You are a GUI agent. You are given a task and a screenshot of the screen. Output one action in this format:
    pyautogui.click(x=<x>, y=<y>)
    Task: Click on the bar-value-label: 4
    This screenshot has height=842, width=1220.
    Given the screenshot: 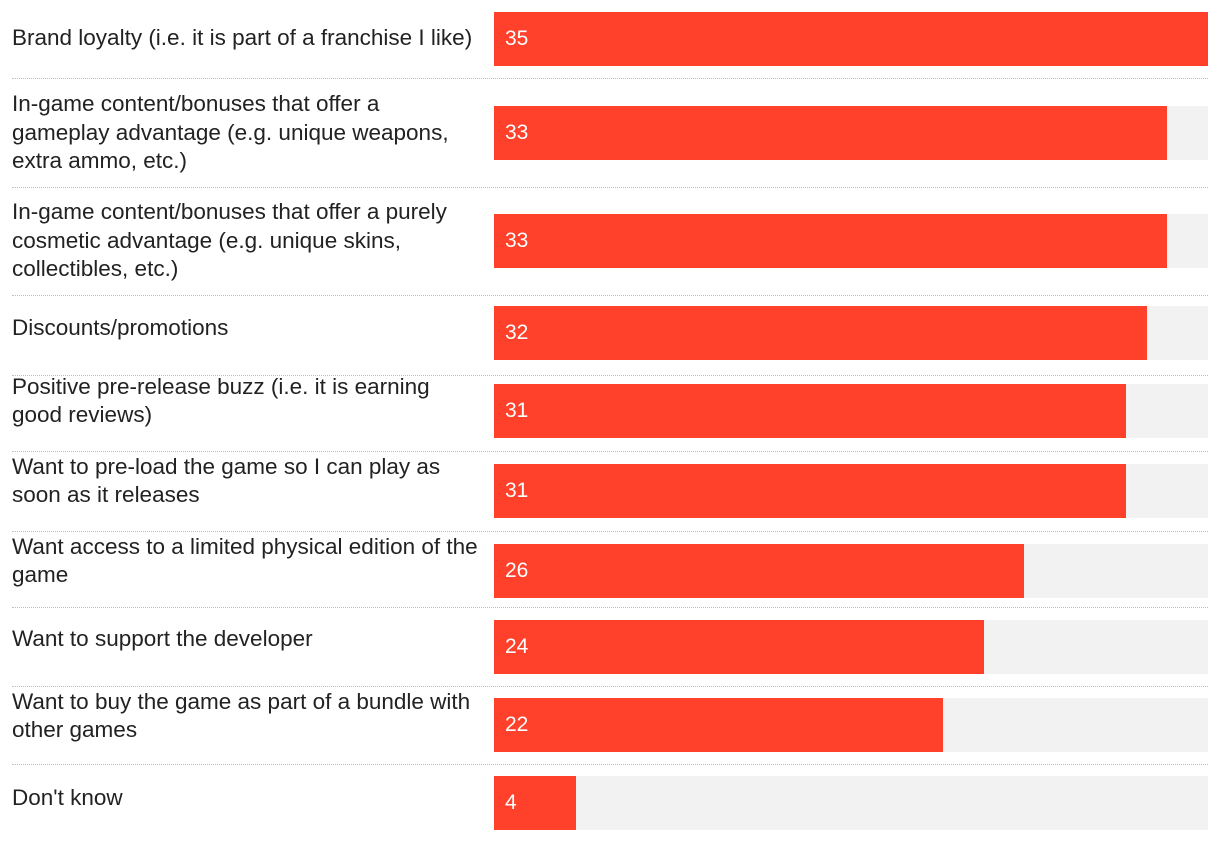 What is the action you would take?
    pyautogui.click(x=511, y=802)
    